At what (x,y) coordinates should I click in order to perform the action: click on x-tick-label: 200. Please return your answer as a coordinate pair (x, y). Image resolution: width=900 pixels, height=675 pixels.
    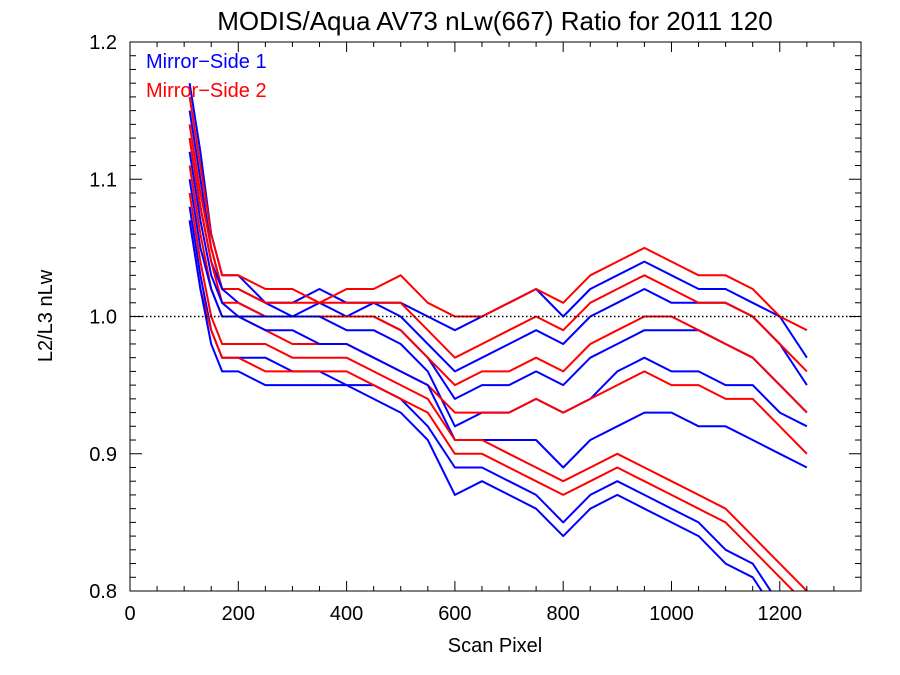
    Looking at the image, I should click on (238, 614).